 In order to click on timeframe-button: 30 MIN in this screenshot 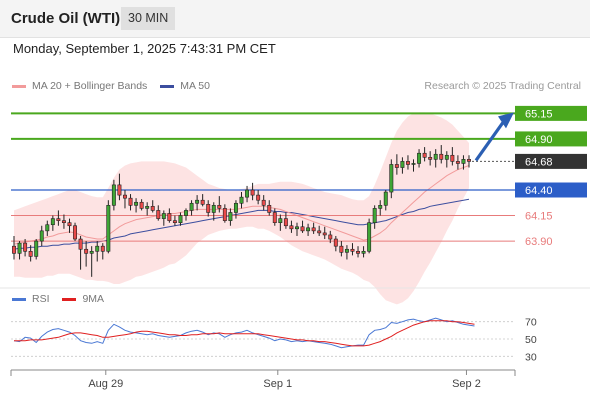, I will do `click(148, 18)`.